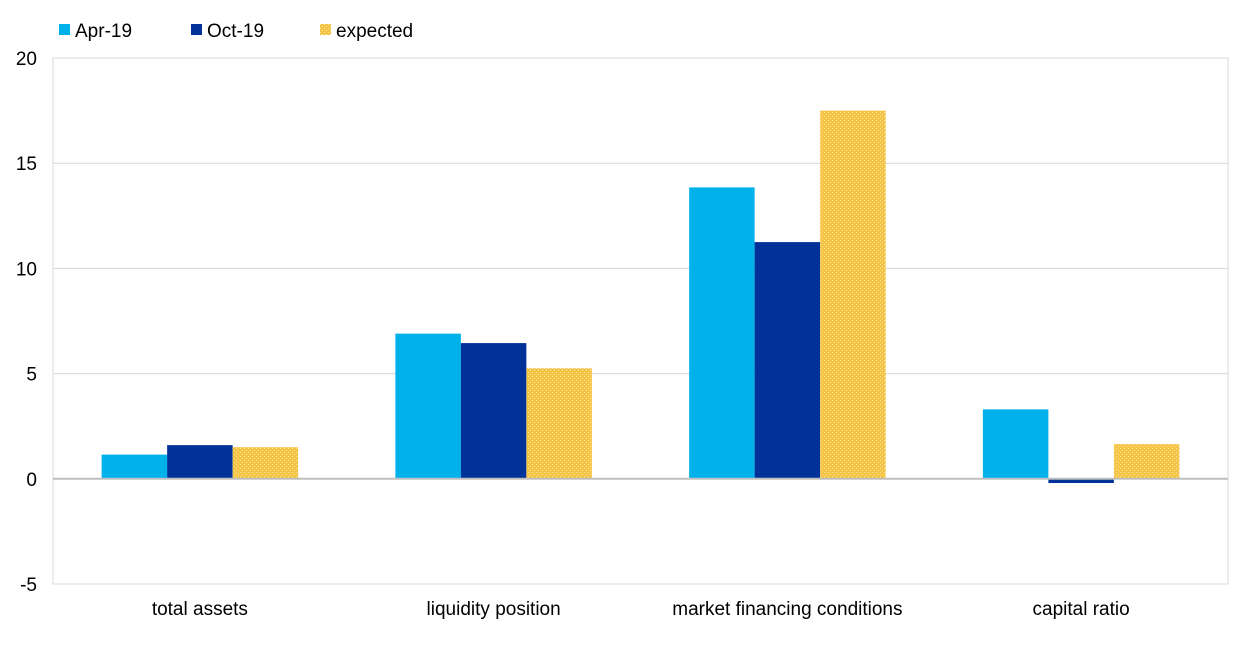 The width and height of the screenshot is (1240, 655). I want to click on x-category-label: market financing conditions, so click(787, 609).